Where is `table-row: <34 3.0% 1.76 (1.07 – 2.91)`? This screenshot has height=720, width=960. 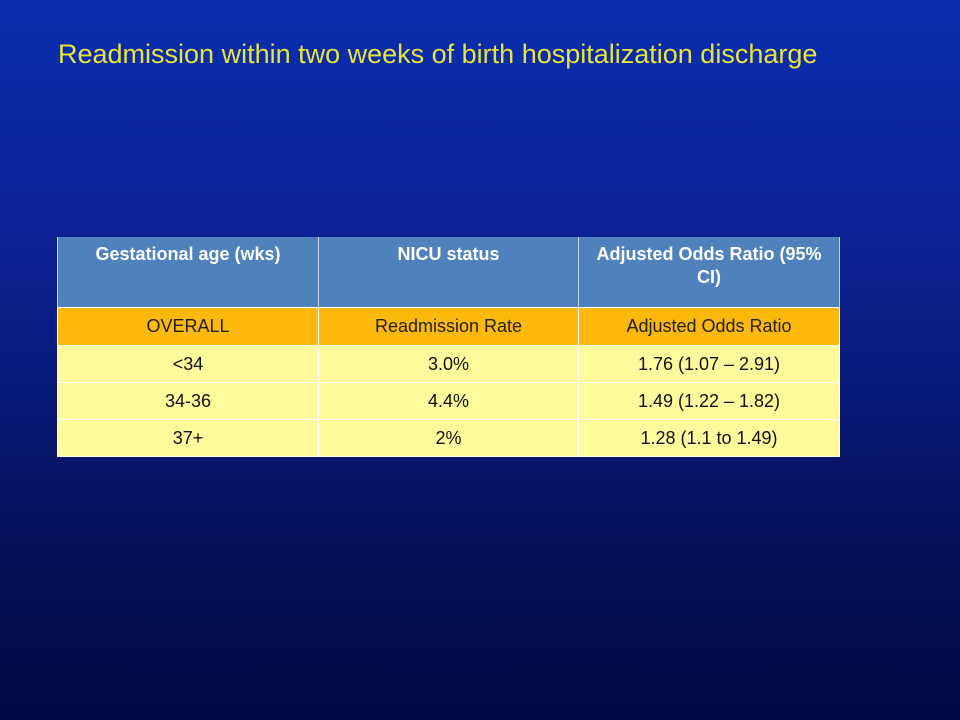
table-row: <34 3.0% 1.76 (1.07 – 2.91) is located at coordinates (448, 364).